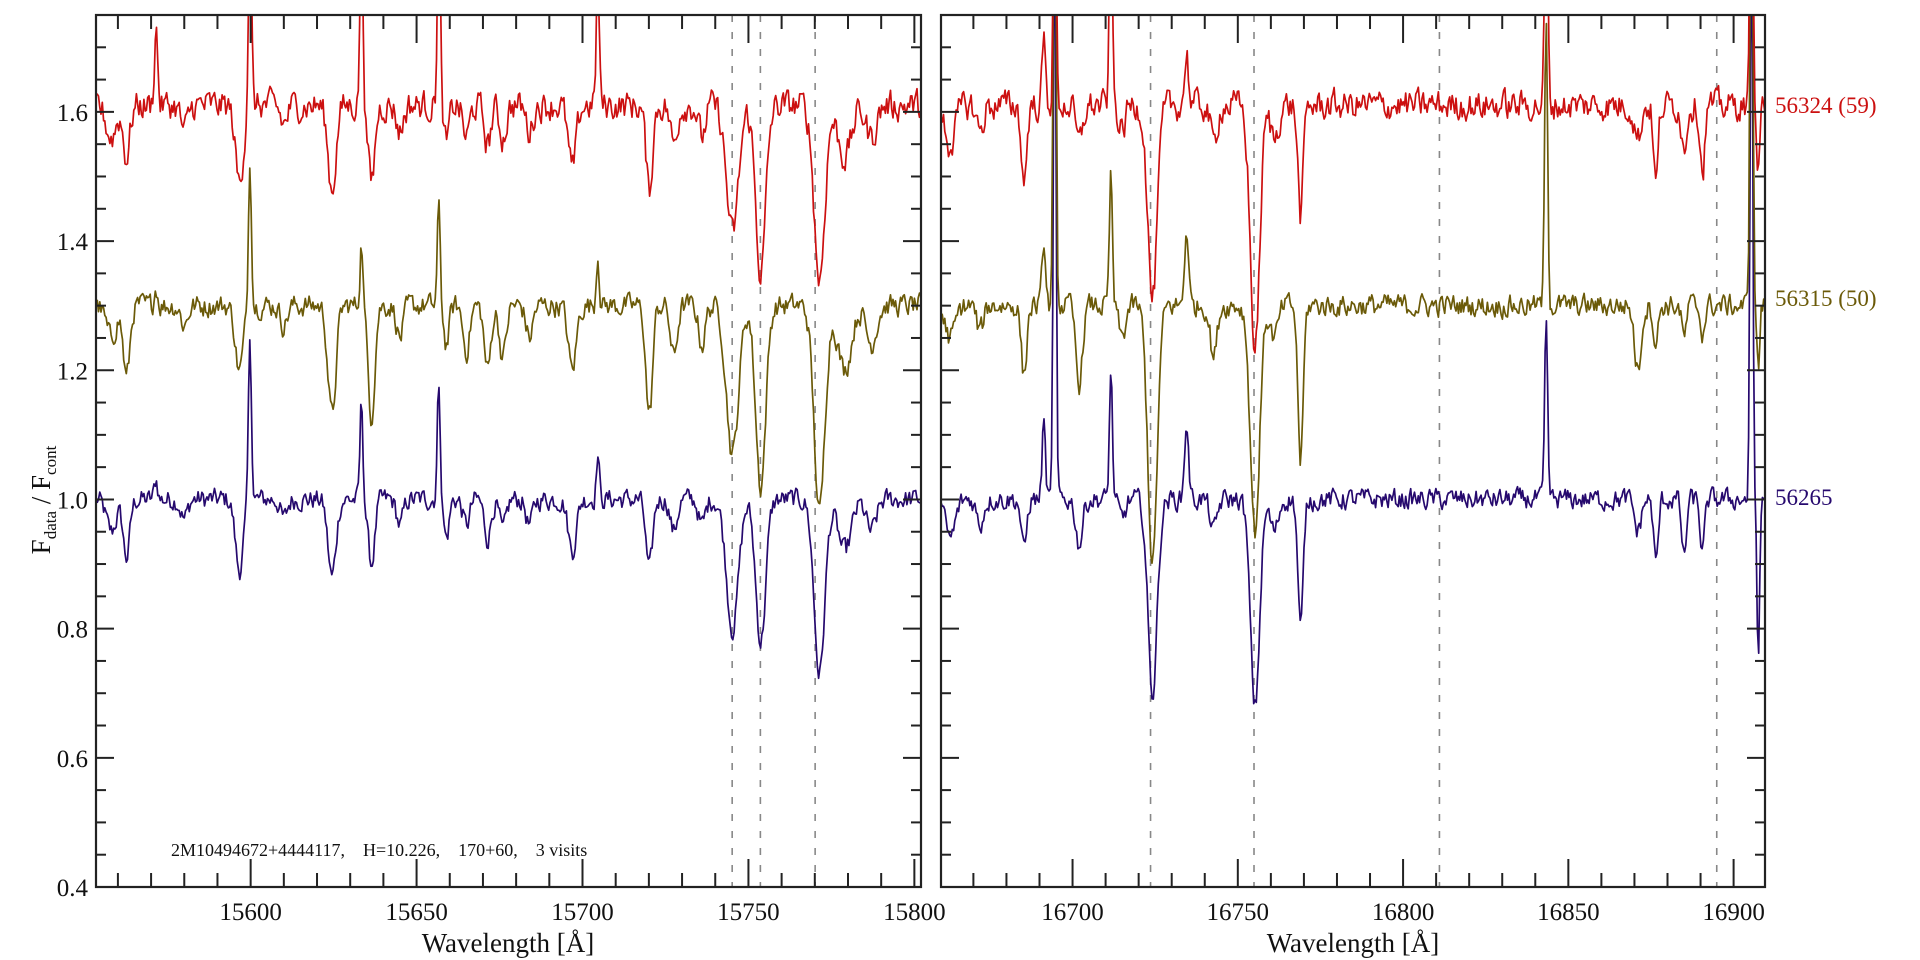 The image size is (1920, 960). I want to click on y-tick-label: 0.4, so click(73, 888).